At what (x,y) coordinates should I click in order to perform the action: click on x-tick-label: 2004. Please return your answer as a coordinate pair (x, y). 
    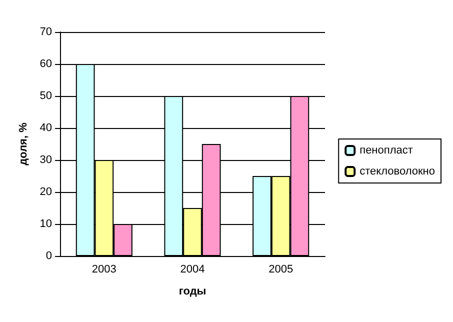
    Looking at the image, I should click on (192, 270).